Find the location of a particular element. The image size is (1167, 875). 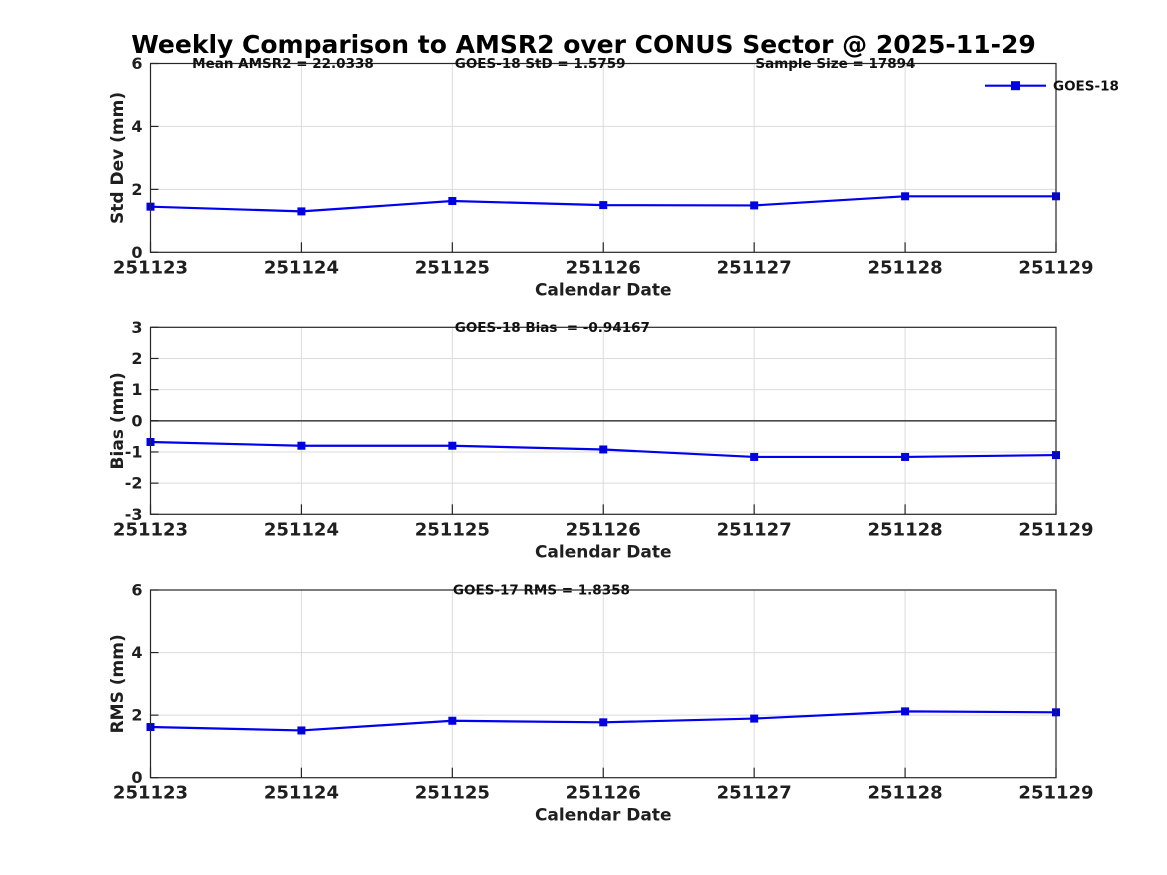

annotation-text: GOES-18 Bias = -0.94167 is located at coordinates (552, 328).